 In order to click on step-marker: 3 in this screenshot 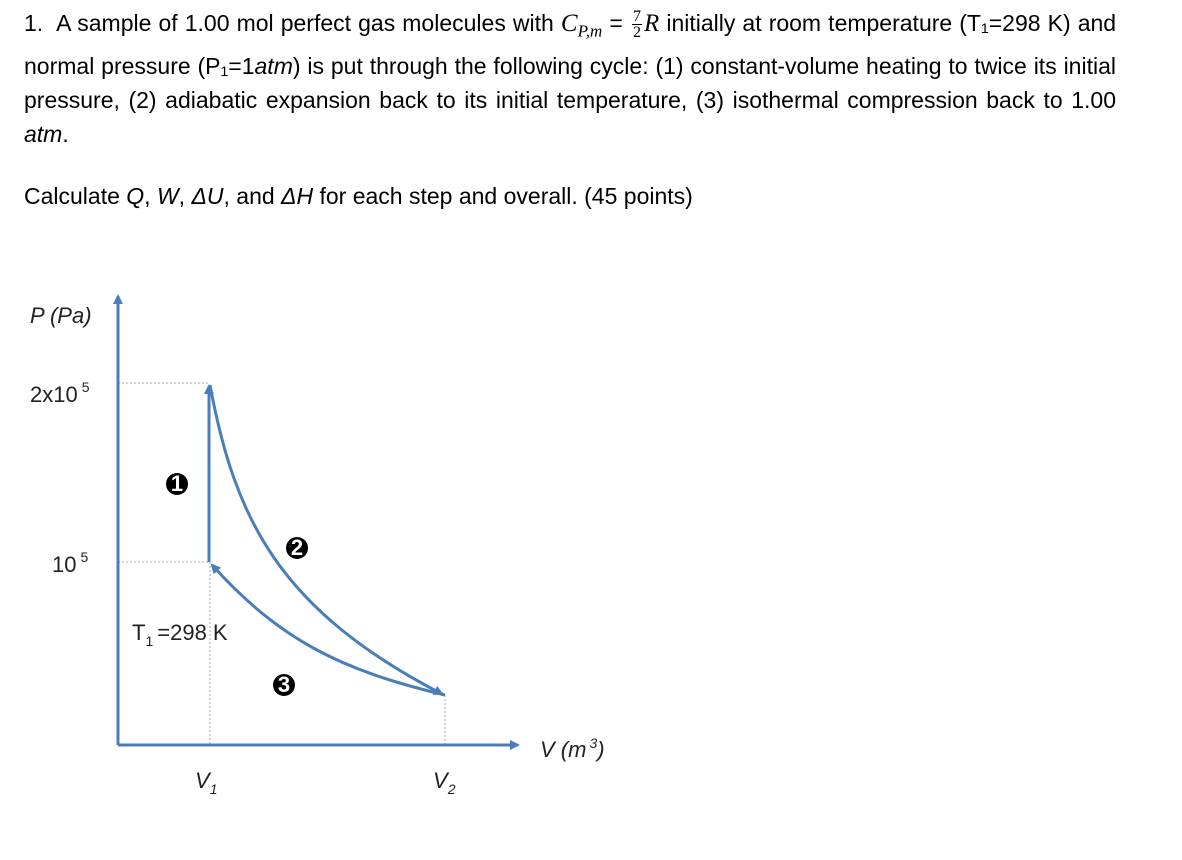, I will do `click(284, 684)`.